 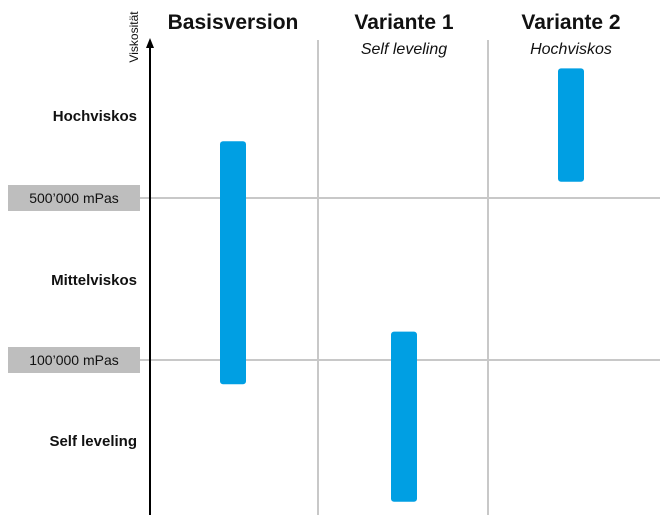 I want to click on y-axis-label: Viskosität, so click(x=134, y=37).